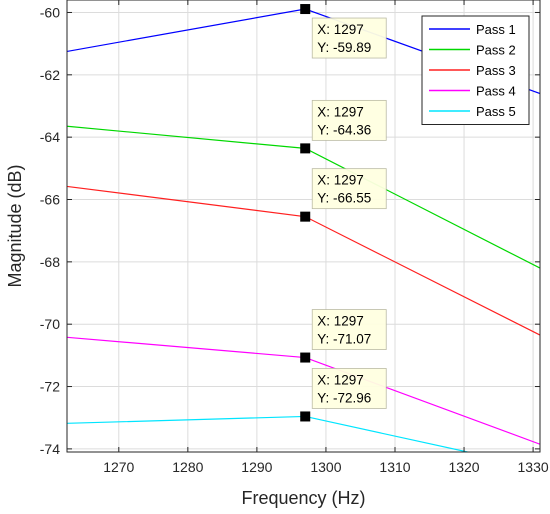 The image size is (550, 514). I want to click on x-tick-label: 1280, so click(187, 467).